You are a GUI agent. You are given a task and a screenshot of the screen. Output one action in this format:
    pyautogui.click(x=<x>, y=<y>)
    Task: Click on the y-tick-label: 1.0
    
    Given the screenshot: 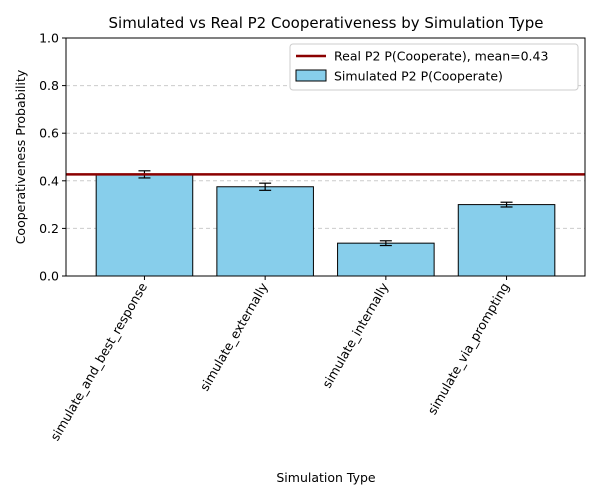 What is the action you would take?
    pyautogui.click(x=49, y=38)
    